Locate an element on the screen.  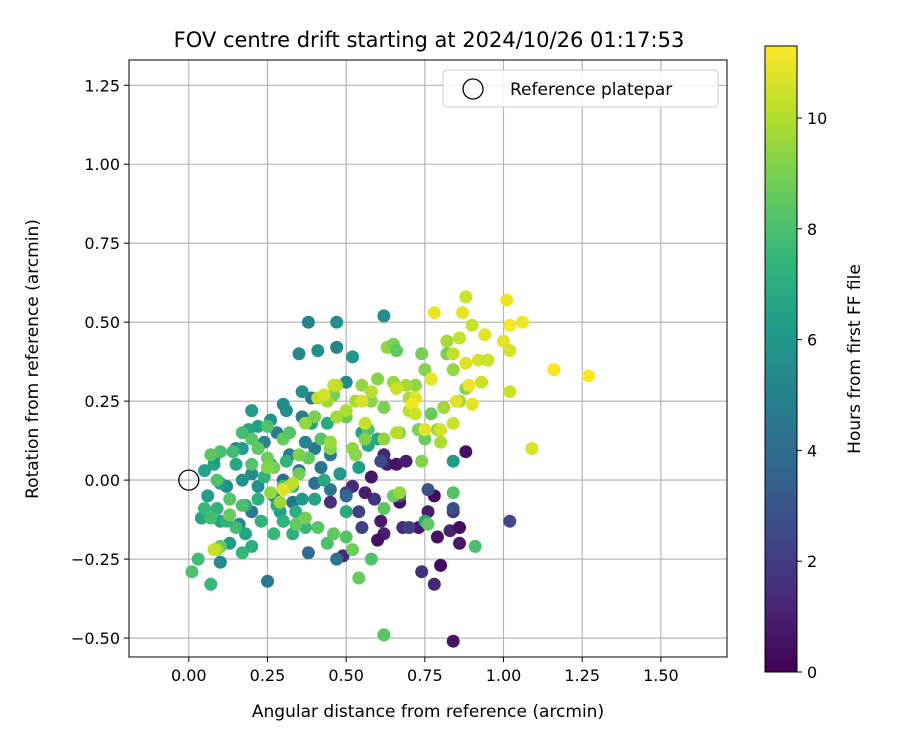
colorbar-tick-label: 0 is located at coordinates (812, 672).